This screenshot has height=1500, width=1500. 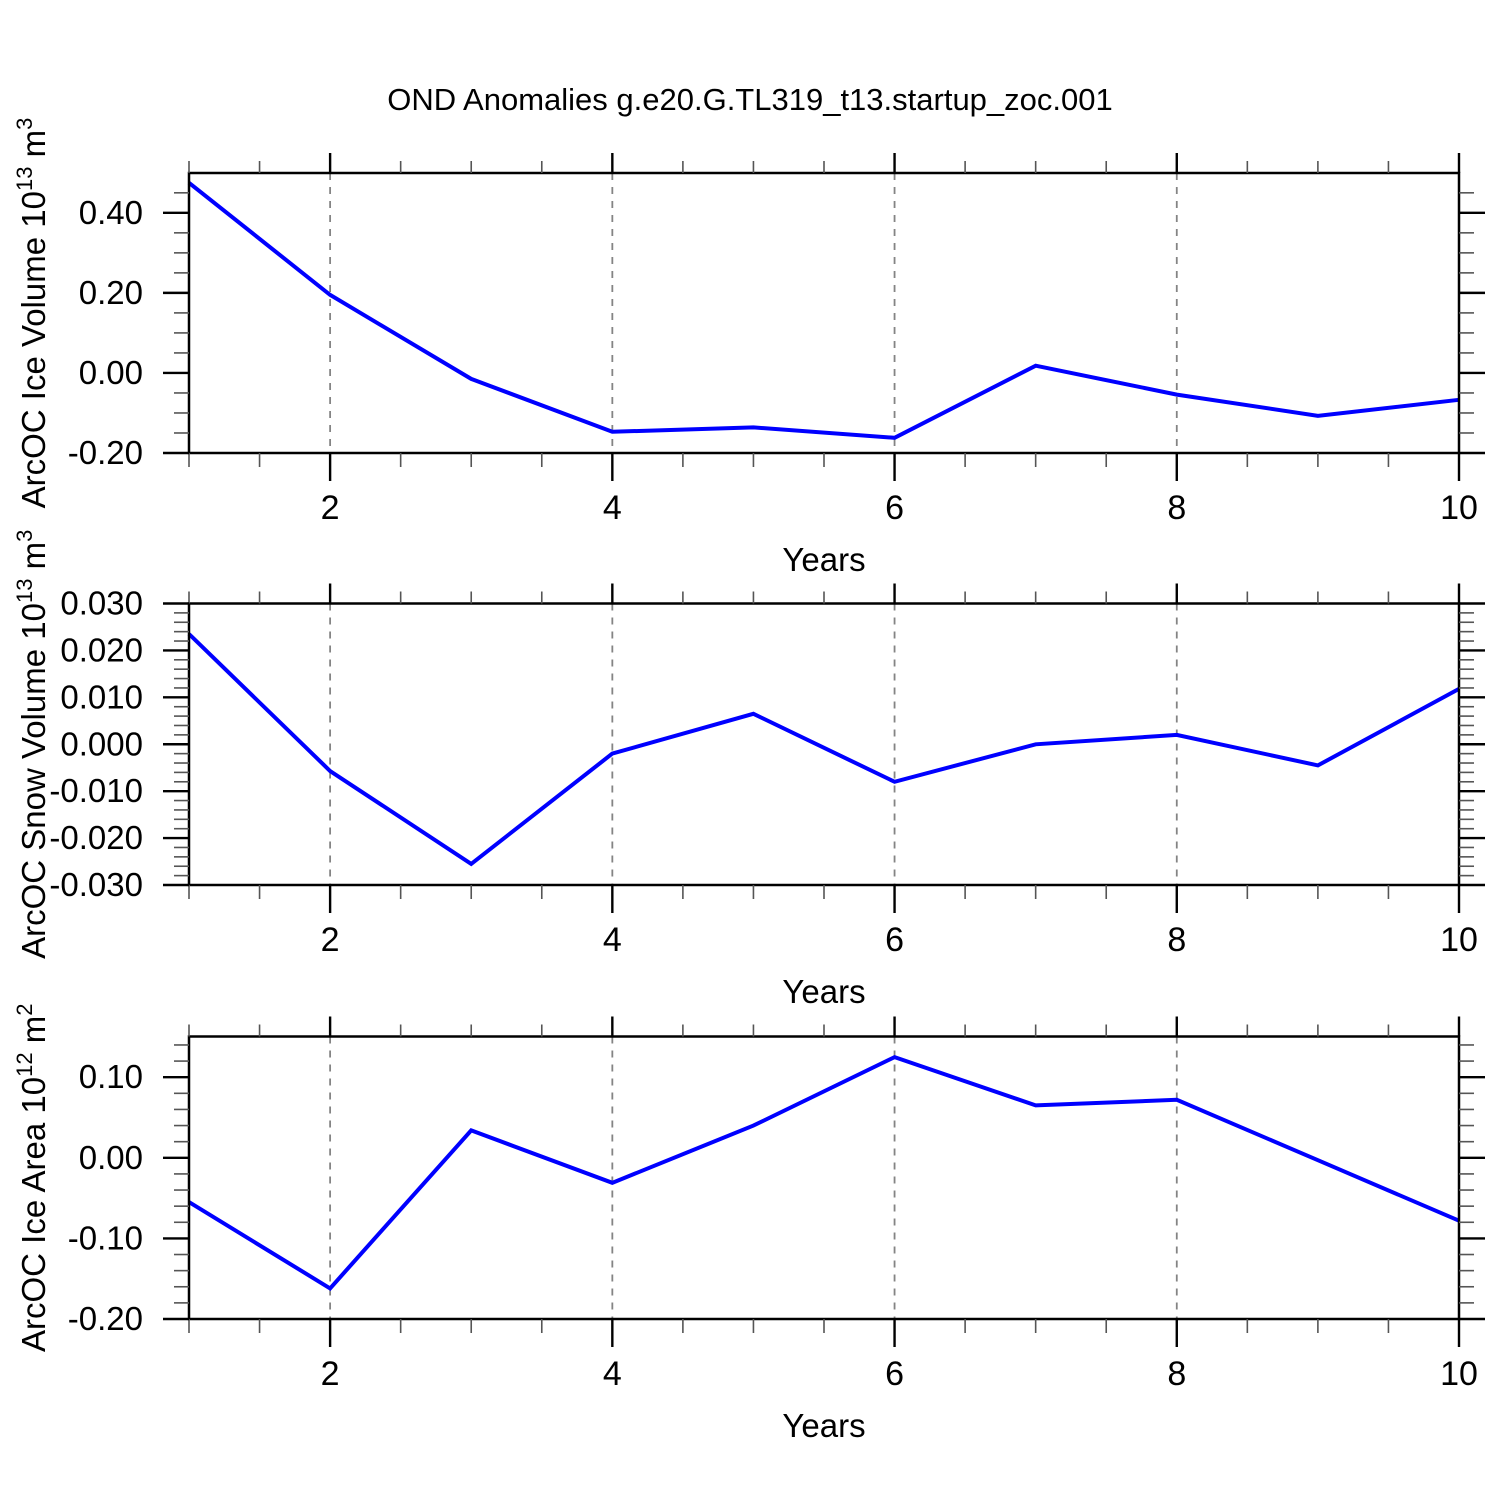 I want to click on y-axis-title-text: ArcOC Ice Area 10, so click(x=33, y=1214).